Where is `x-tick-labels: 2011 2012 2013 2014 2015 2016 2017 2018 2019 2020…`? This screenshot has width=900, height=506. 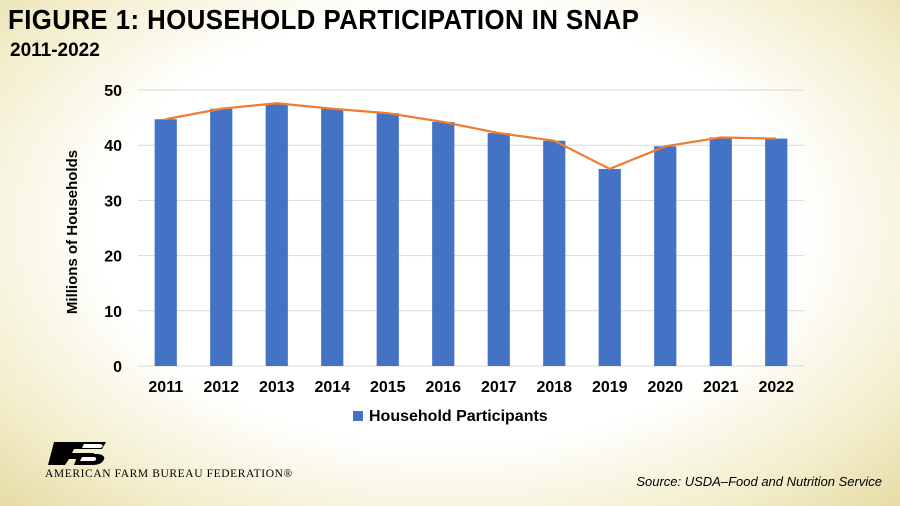
x-tick-labels: 2011 2012 2013 2014 2015 2016 2017 2018 2019 2020… is located at coordinates (471, 387).